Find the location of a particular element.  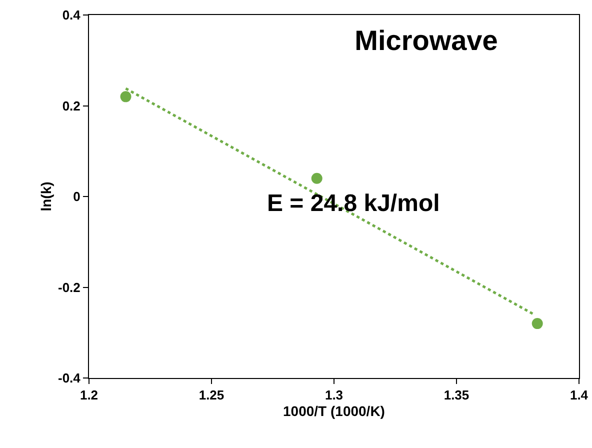

y-tick-label: 0 is located at coordinates (76, 196).